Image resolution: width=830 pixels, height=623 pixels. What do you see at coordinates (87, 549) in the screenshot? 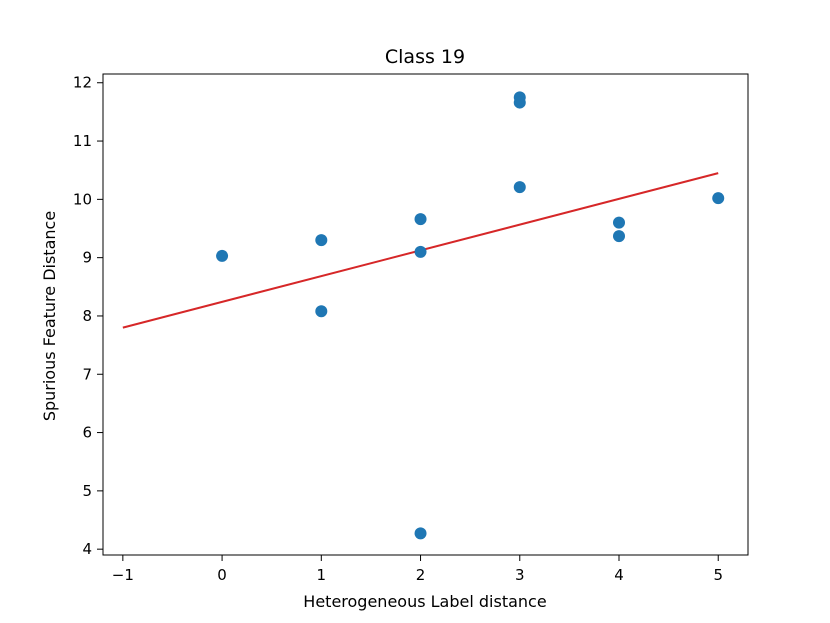
I see `y-tick-label: 4` at bounding box center [87, 549].